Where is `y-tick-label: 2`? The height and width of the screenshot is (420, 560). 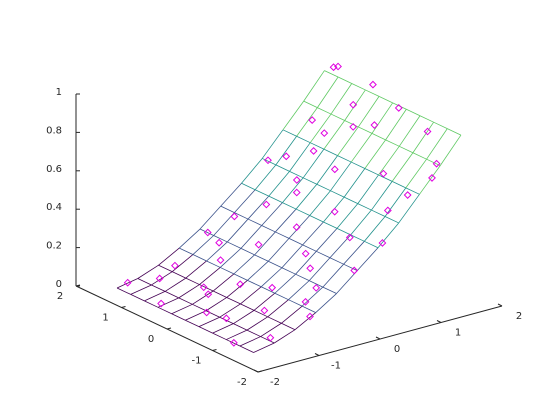
y-tick-label: 2 is located at coordinates (60, 296).